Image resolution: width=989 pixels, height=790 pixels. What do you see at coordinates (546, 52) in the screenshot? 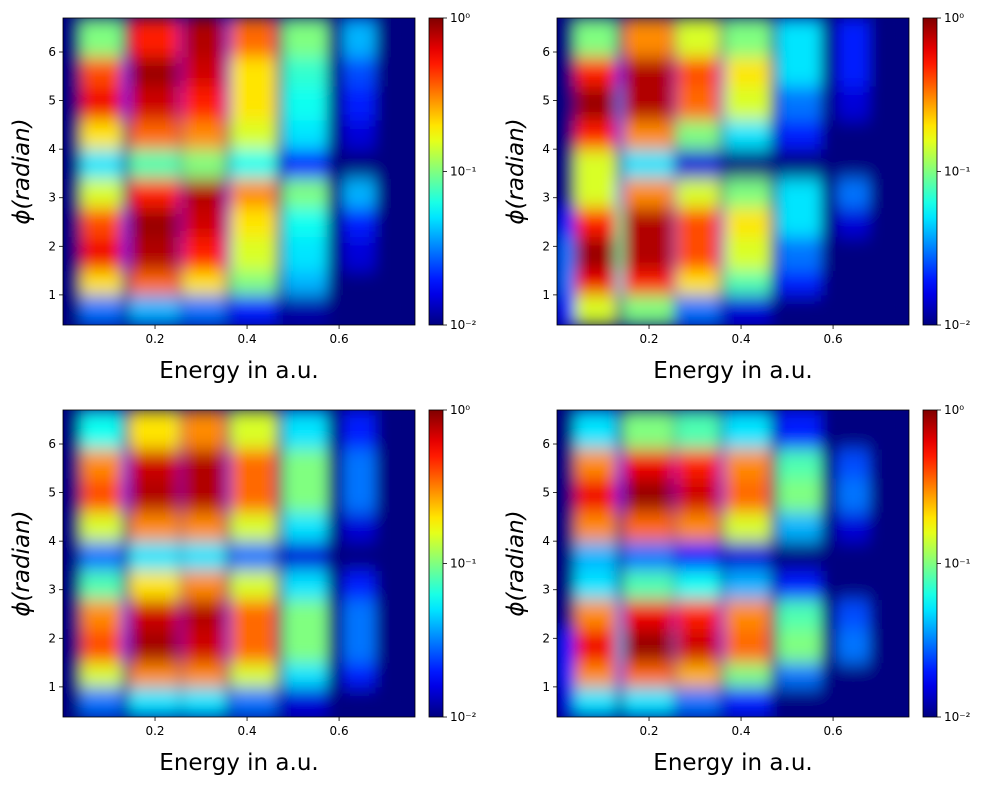
I see `y-tick-label: 6` at bounding box center [546, 52].